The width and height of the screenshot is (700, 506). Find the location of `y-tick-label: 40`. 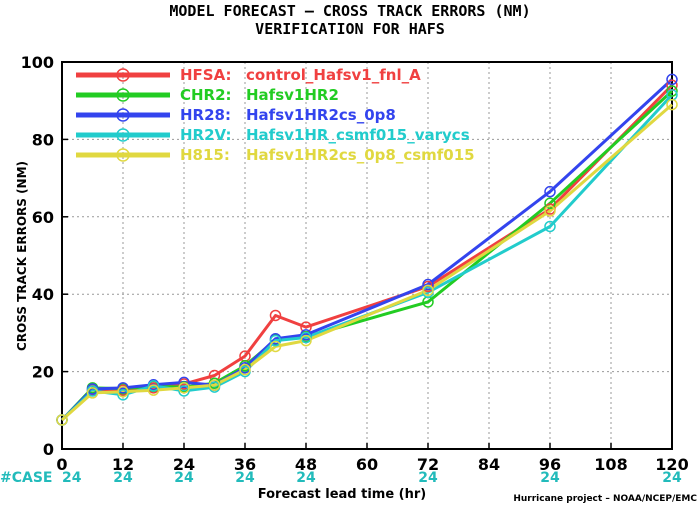

y-tick-label: 40 is located at coordinates (43, 294).